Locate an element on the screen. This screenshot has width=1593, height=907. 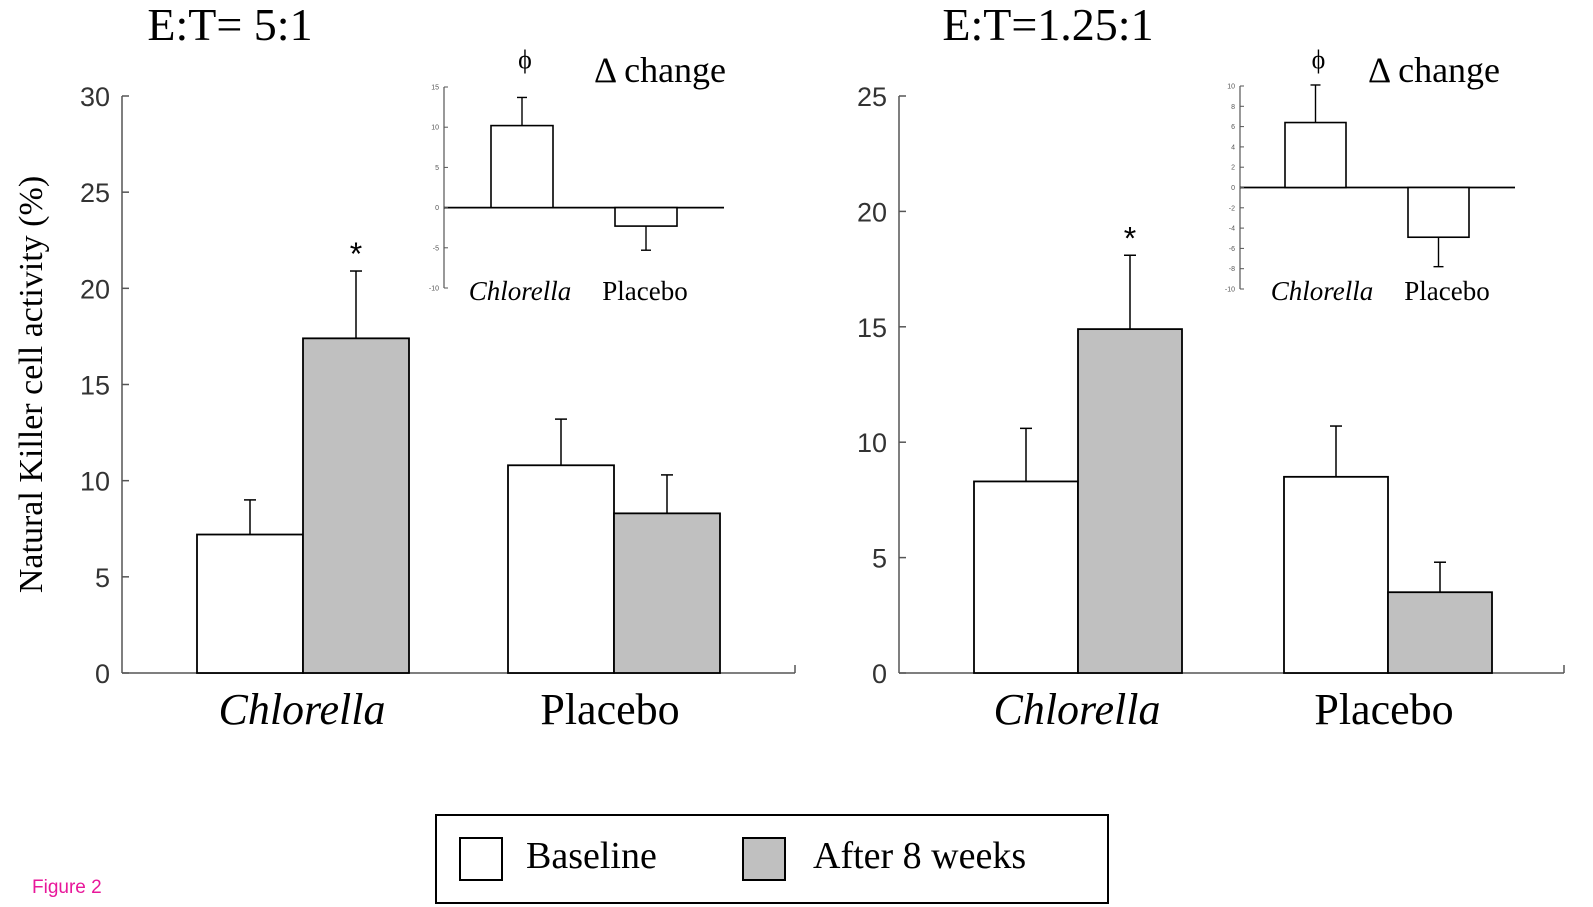
chart-title: E:T=1.25:1 is located at coordinates (1047, 25).